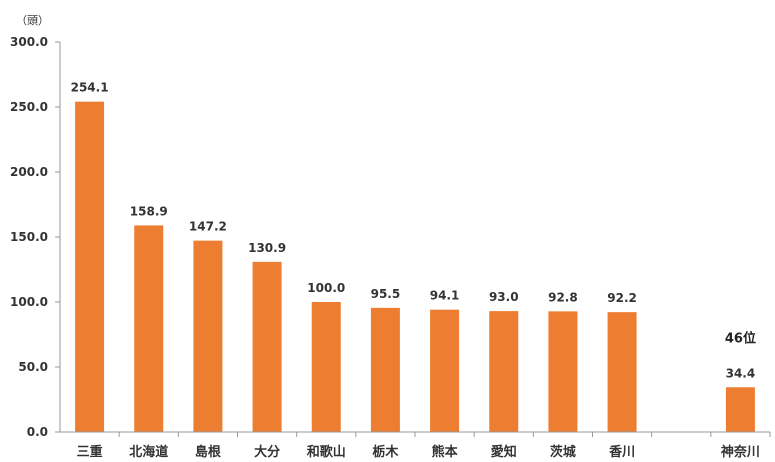  I want to click on y-tick-label: 50.0, so click(33, 367).